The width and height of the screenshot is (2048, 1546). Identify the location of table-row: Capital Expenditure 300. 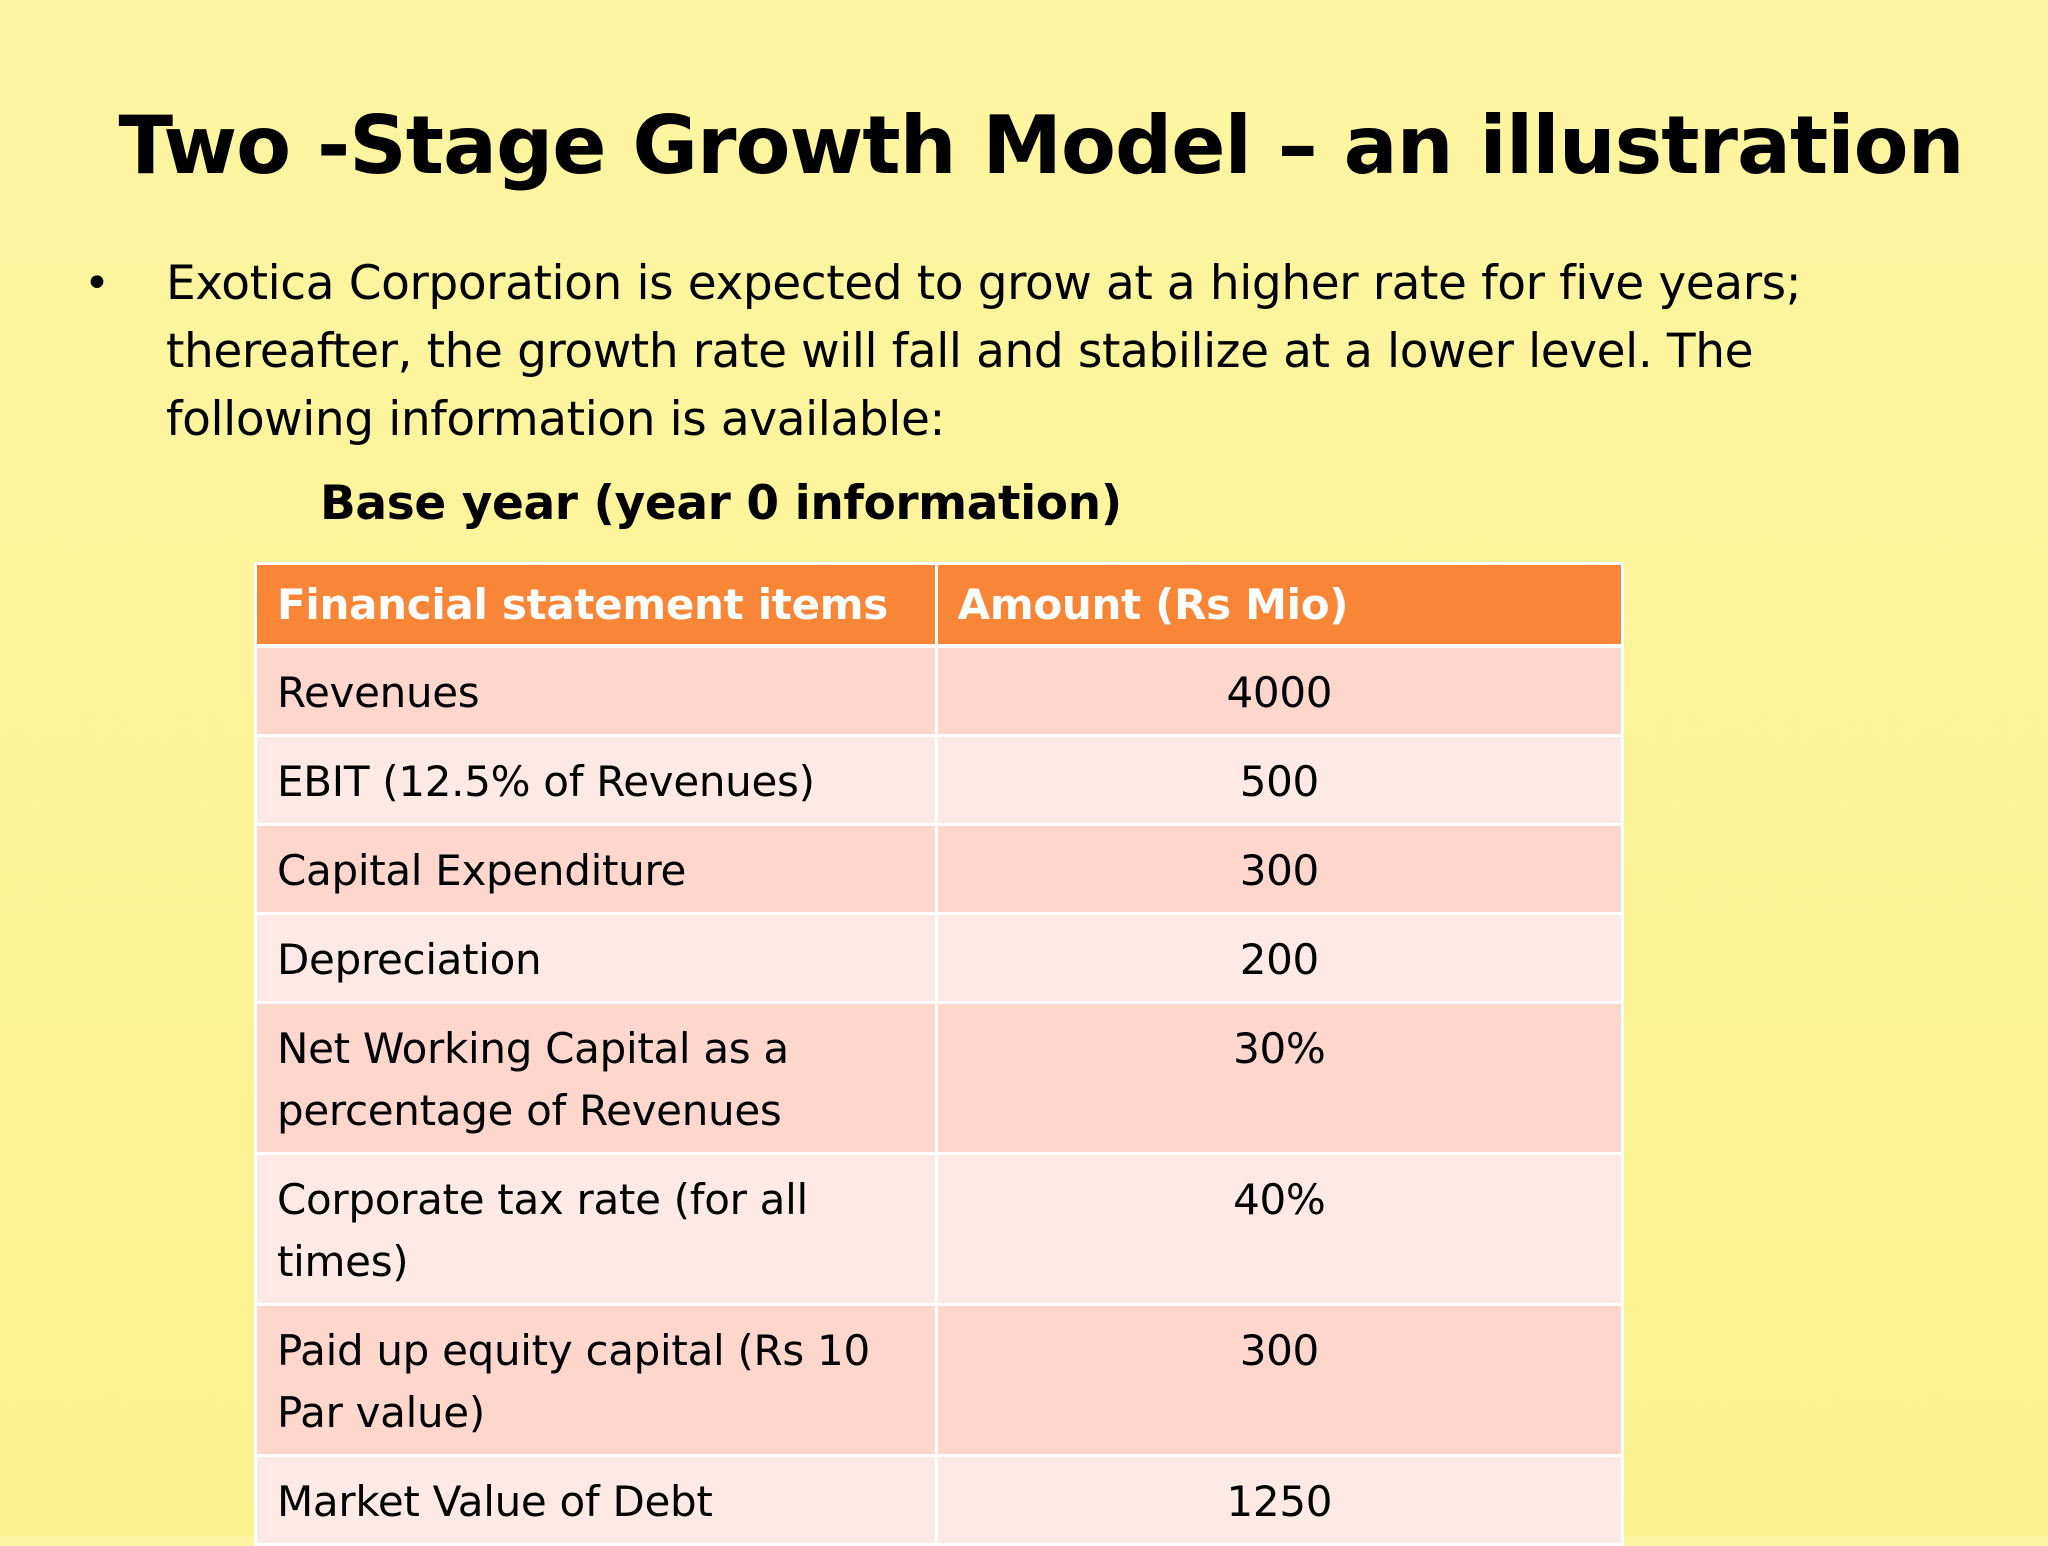
(939, 868).